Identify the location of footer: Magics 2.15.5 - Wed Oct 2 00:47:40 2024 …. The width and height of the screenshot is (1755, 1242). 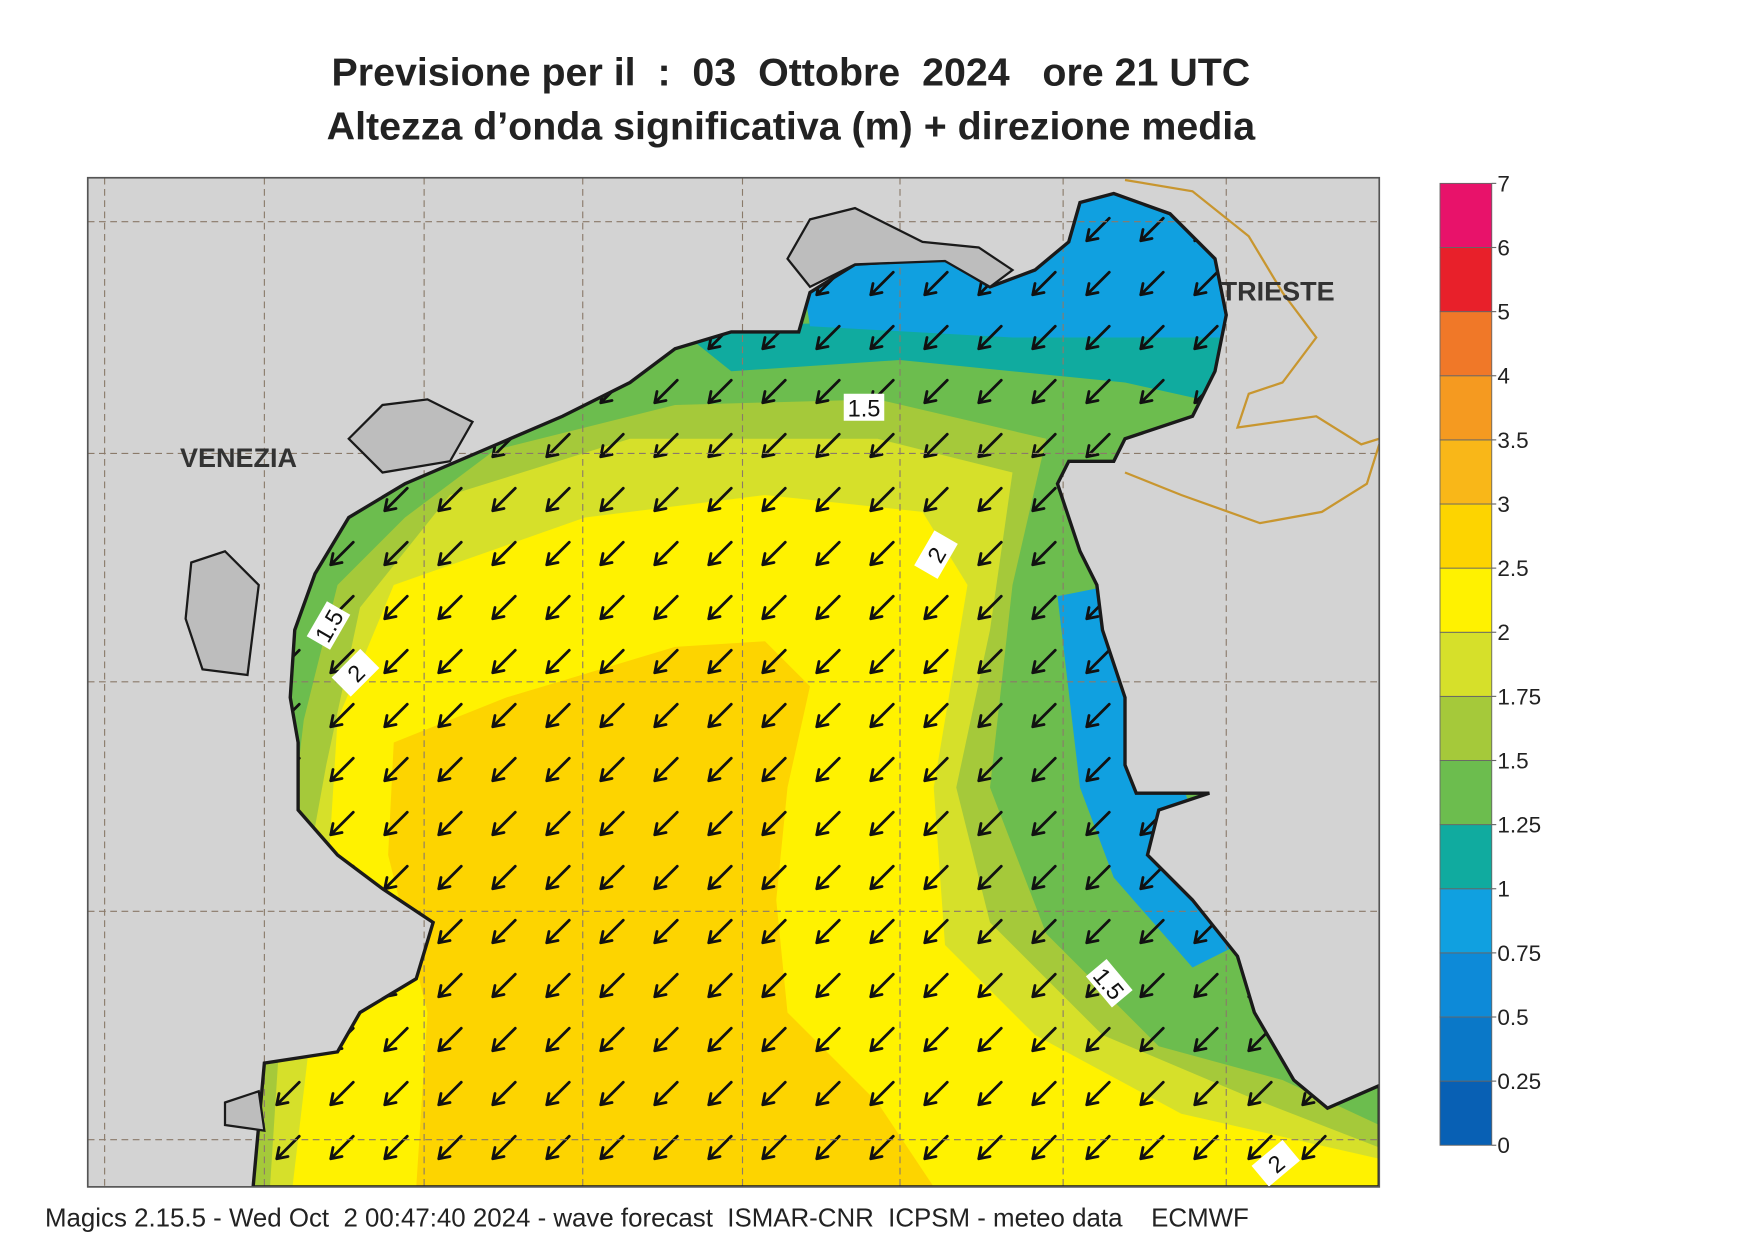
(647, 1218).